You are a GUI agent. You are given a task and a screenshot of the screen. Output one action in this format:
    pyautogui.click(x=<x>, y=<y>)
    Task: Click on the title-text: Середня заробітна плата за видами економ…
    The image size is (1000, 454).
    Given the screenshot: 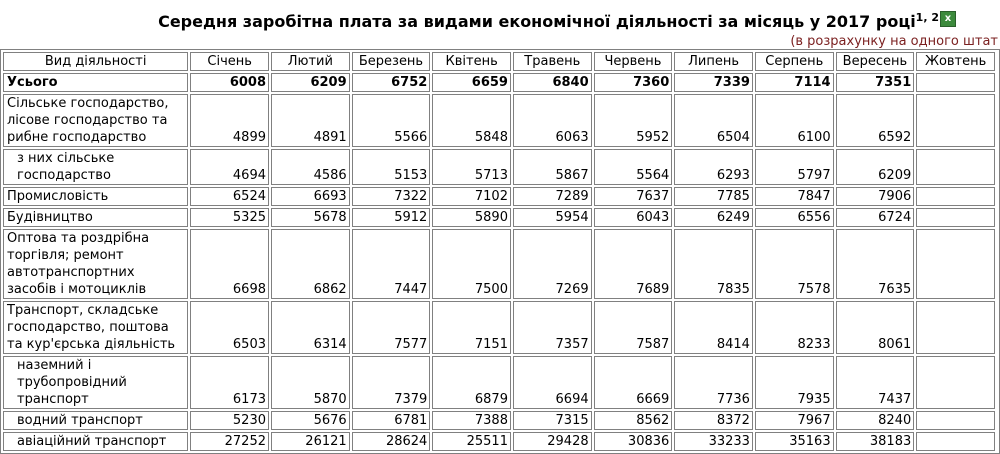 What is the action you would take?
    pyautogui.click(x=537, y=21)
    